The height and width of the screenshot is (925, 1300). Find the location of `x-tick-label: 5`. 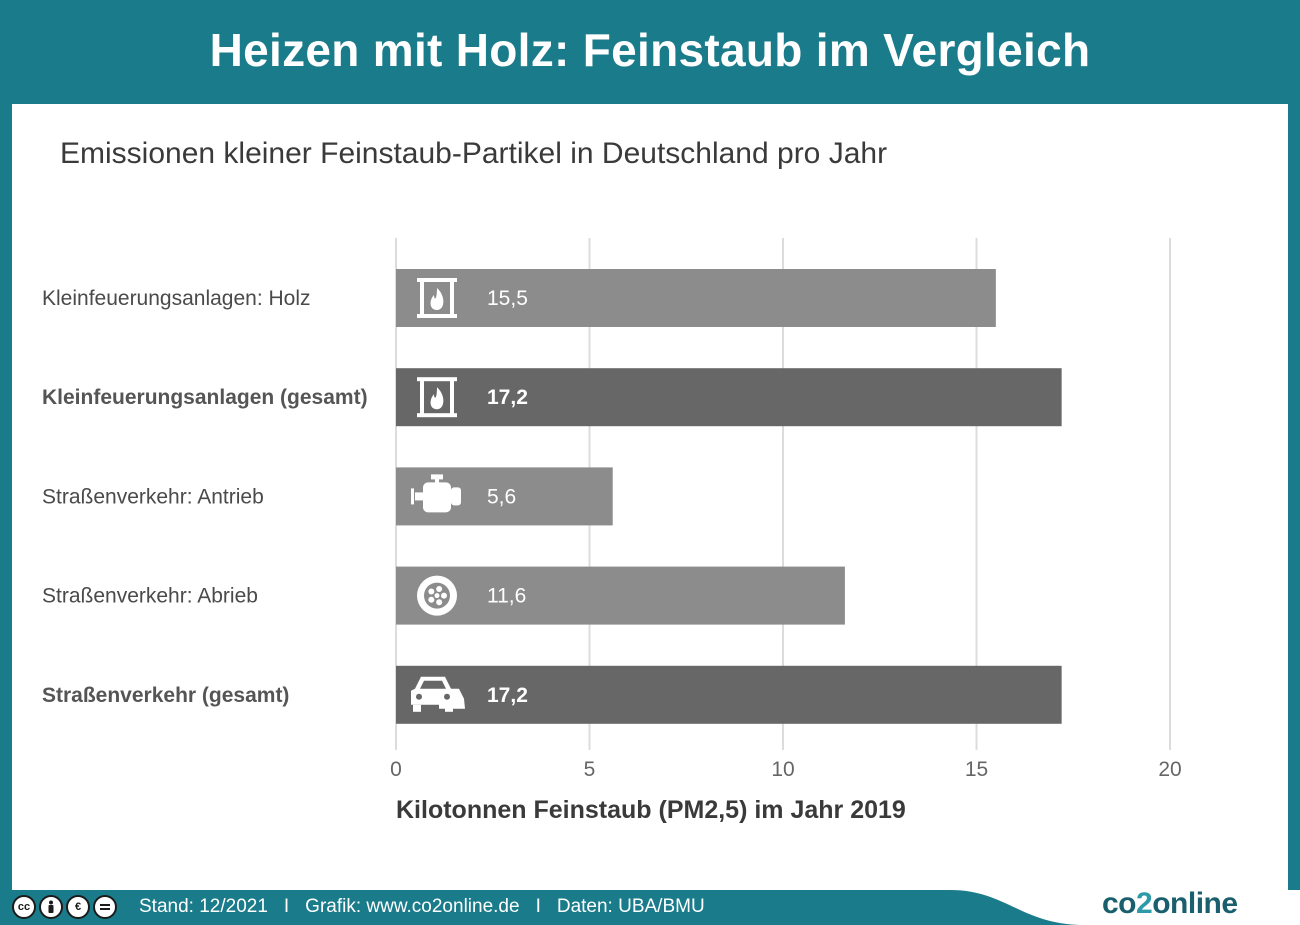

x-tick-label: 5 is located at coordinates (590, 769).